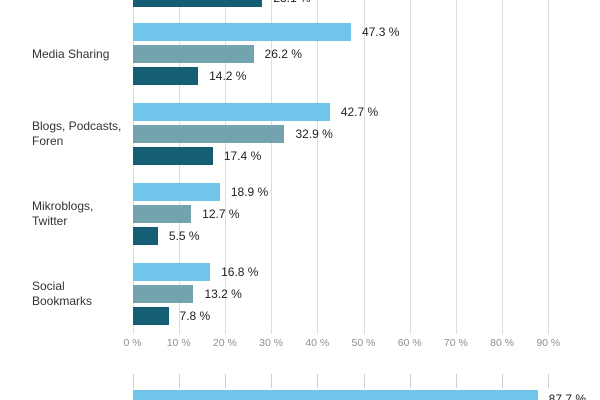 This screenshot has height=400, width=600. What do you see at coordinates (71, 53) in the screenshot?
I see `category-label-line: Media Sharing` at bounding box center [71, 53].